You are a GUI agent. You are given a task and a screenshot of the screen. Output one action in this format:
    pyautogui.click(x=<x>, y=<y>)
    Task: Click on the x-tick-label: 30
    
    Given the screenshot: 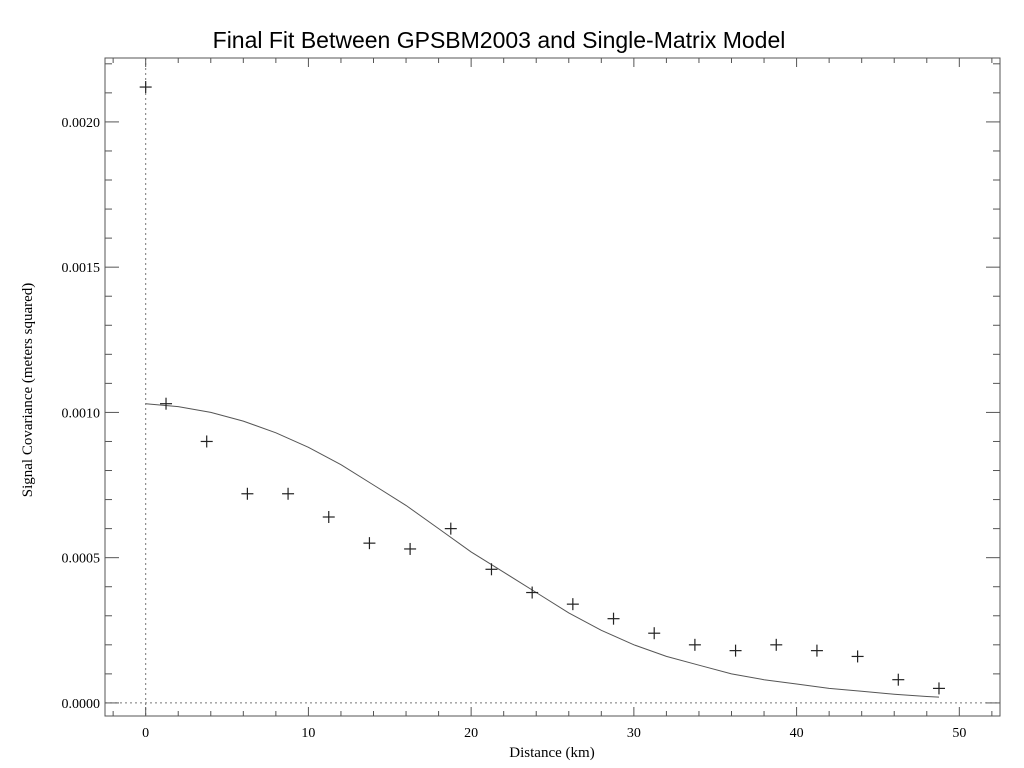 What is the action you would take?
    pyautogui.click(x=634, y=733)
    